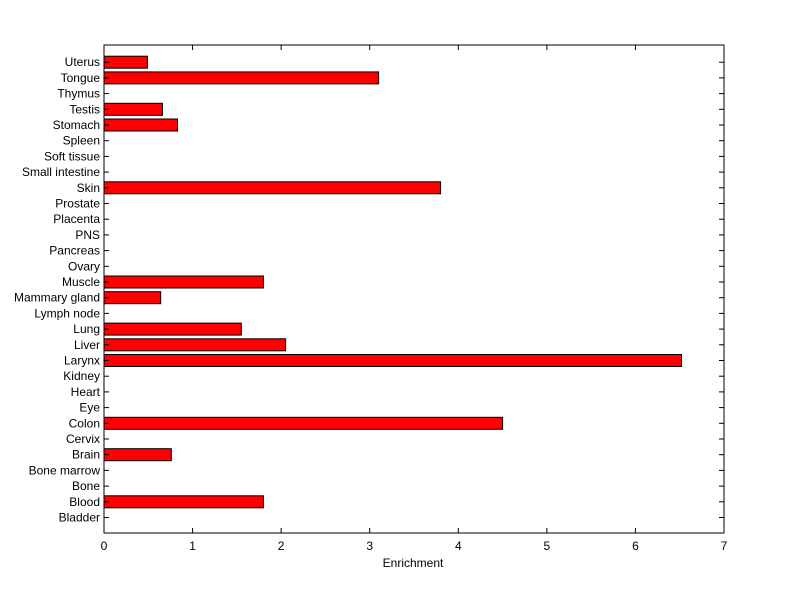  What do you see at coordinates (87, 235) in the screenshot?
I see `y-tick-label: PNS` at bounding box center [87, 235].